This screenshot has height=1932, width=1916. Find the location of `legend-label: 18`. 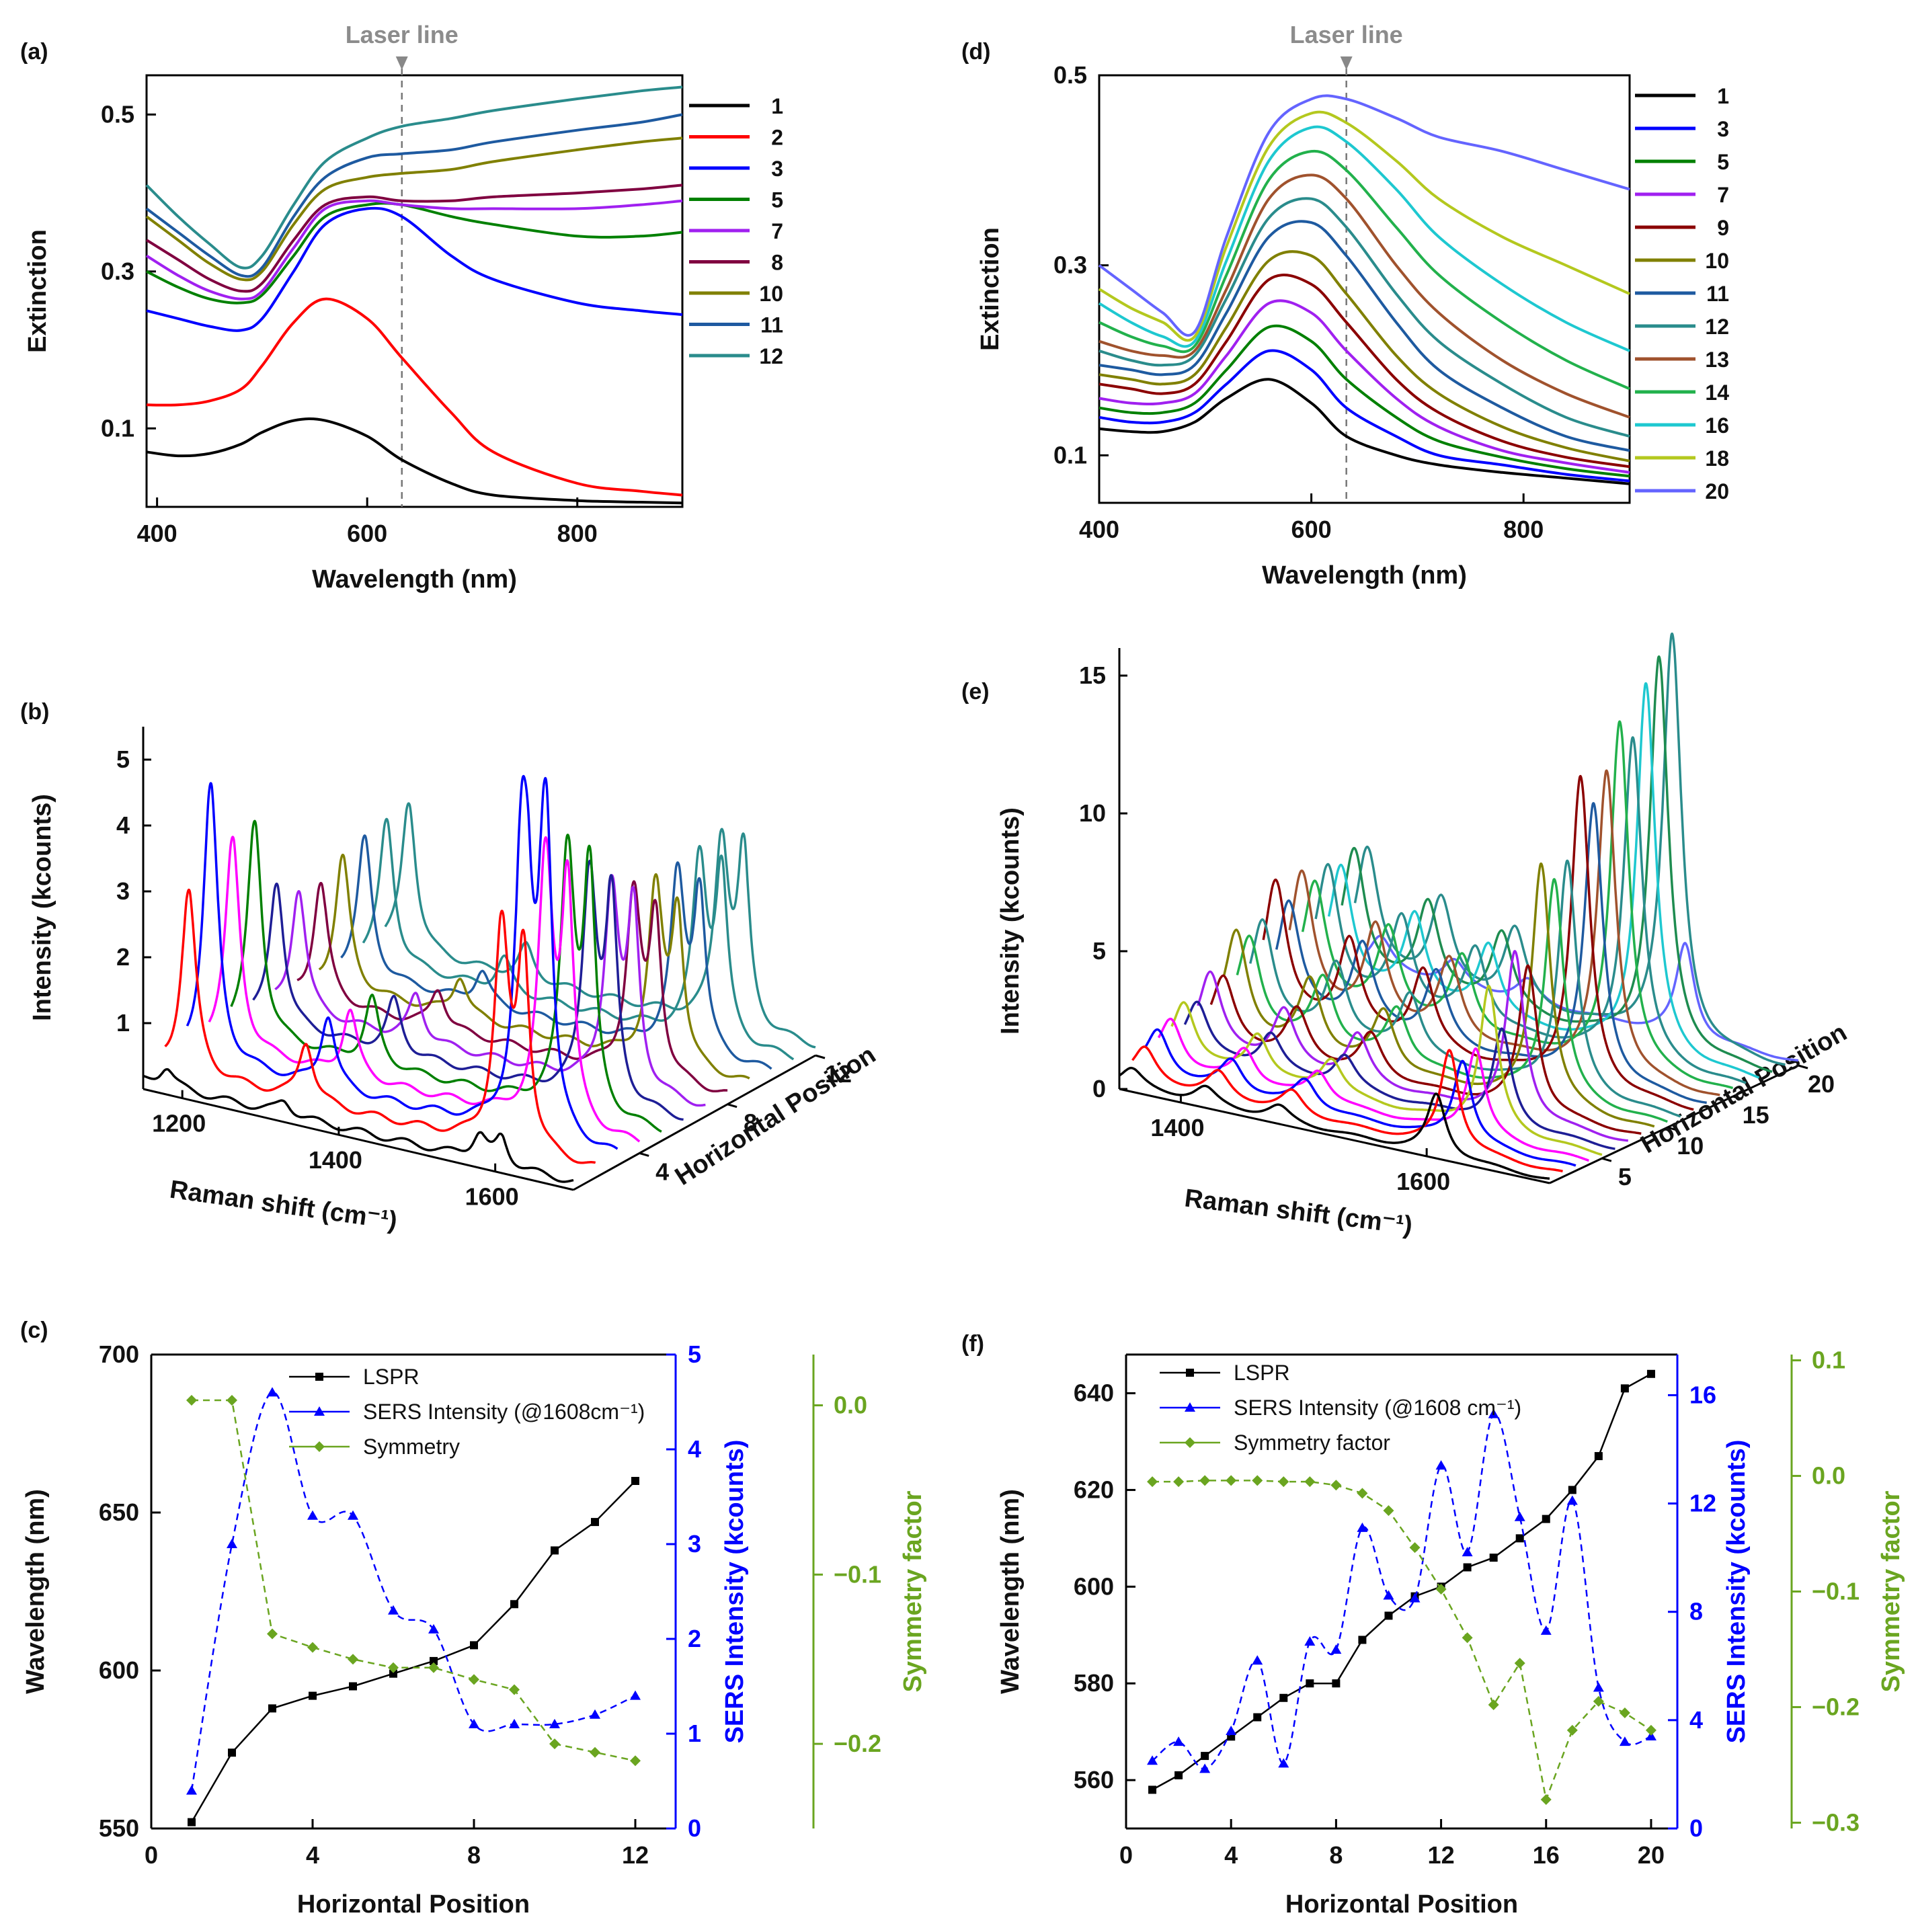

legend-label: 18 is located at coordinates (1717, 458).